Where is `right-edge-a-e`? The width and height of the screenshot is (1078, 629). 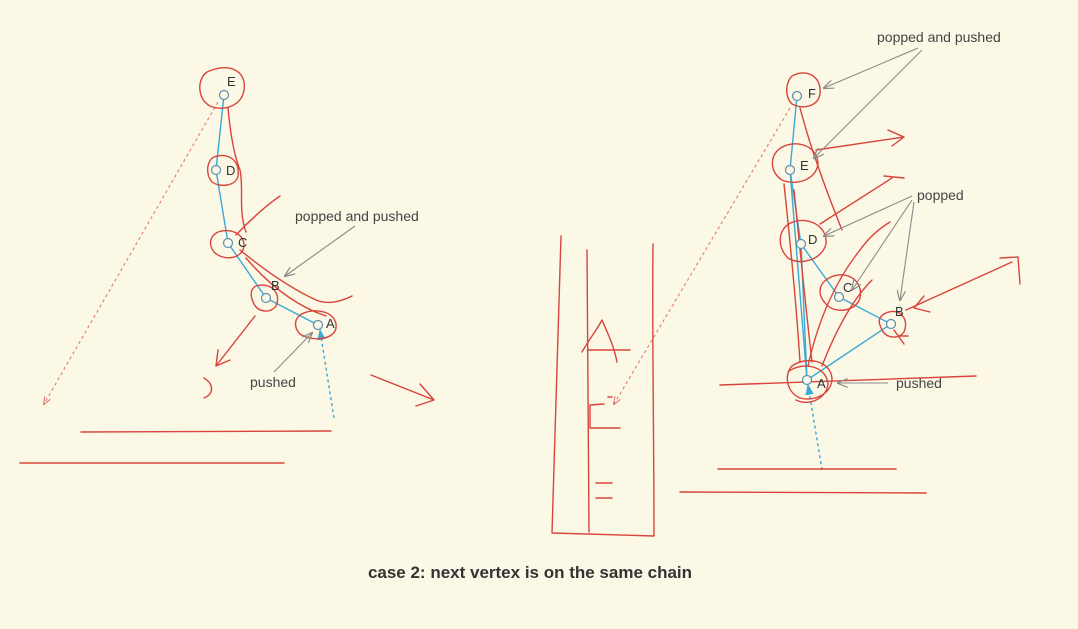 right-edge-a-e is located at coordinates (798, 275).